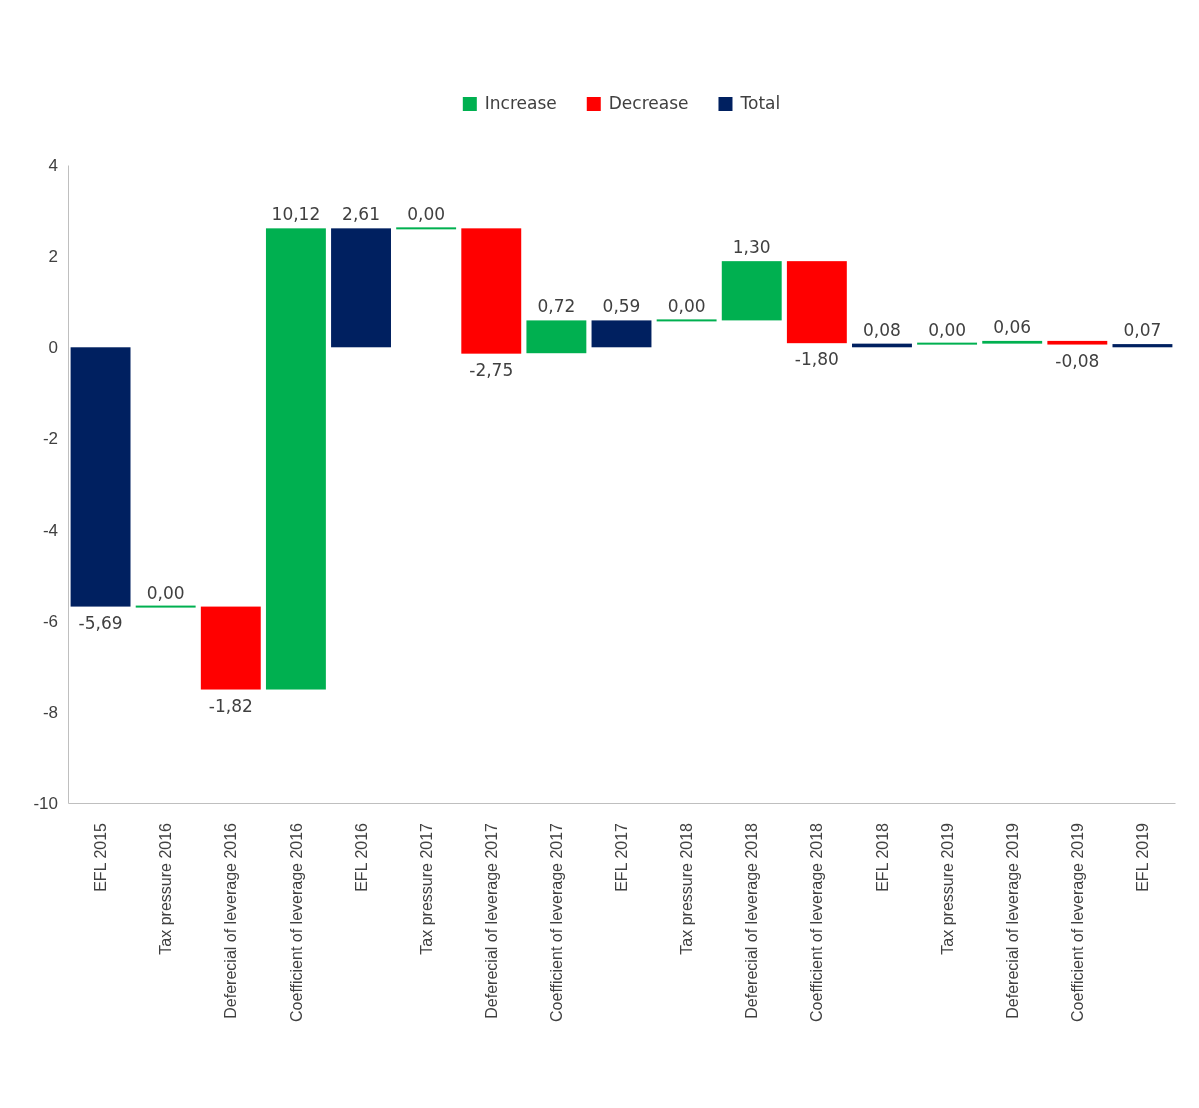 The image size is (1199, 1108). What do you see at coordinates (1077, 922) in the screenshot?
I see `x-tick-label: Coefficient of leverage 2019` at bounding box center [1077, 922].